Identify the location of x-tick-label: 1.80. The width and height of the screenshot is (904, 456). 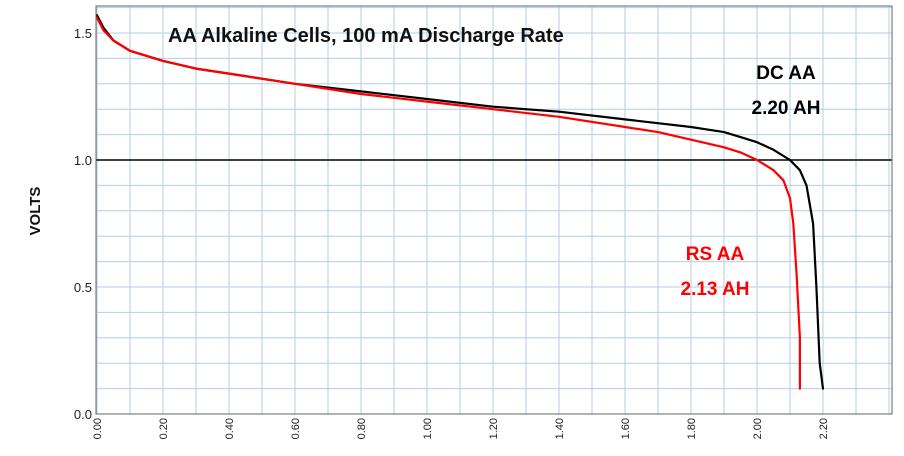
(692, 428).